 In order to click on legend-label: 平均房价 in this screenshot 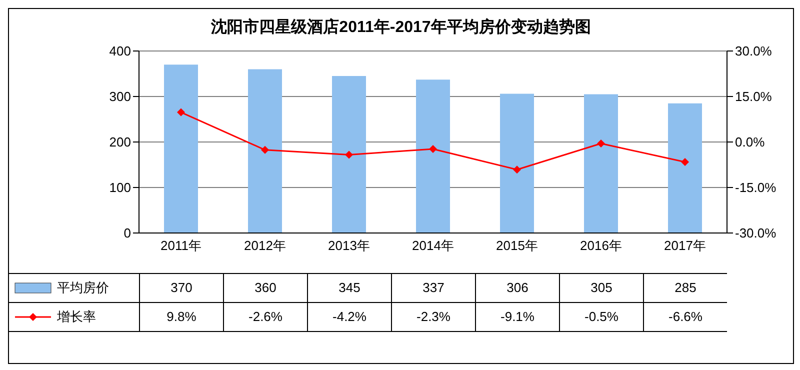, I will do `click(83, 288)`.